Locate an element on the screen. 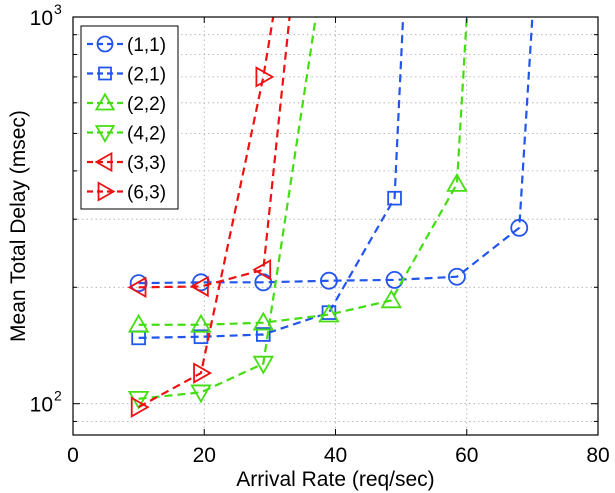 The image size is (615, 493). legend-item: (3,3) is located at coordinates (126, 162).